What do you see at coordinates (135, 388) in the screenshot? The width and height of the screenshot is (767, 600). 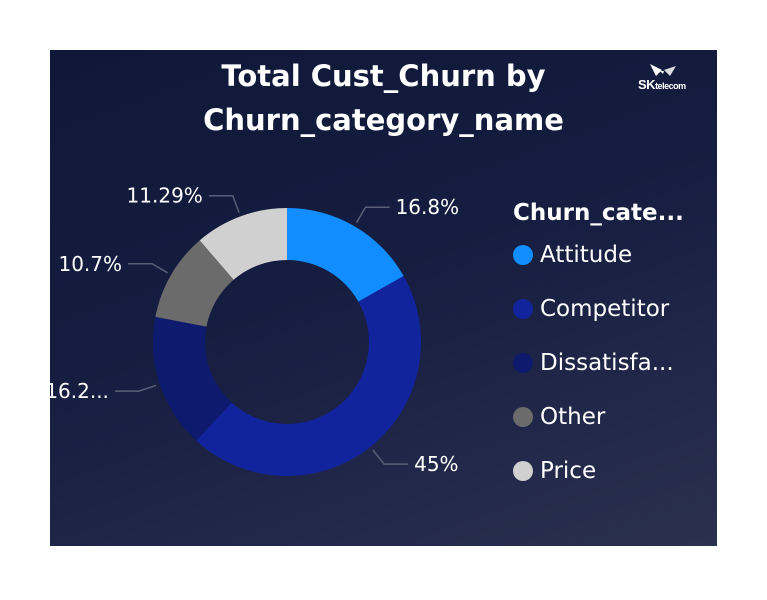 I see `leader-line-dissatisfaction` at bounding box center [135, 388].